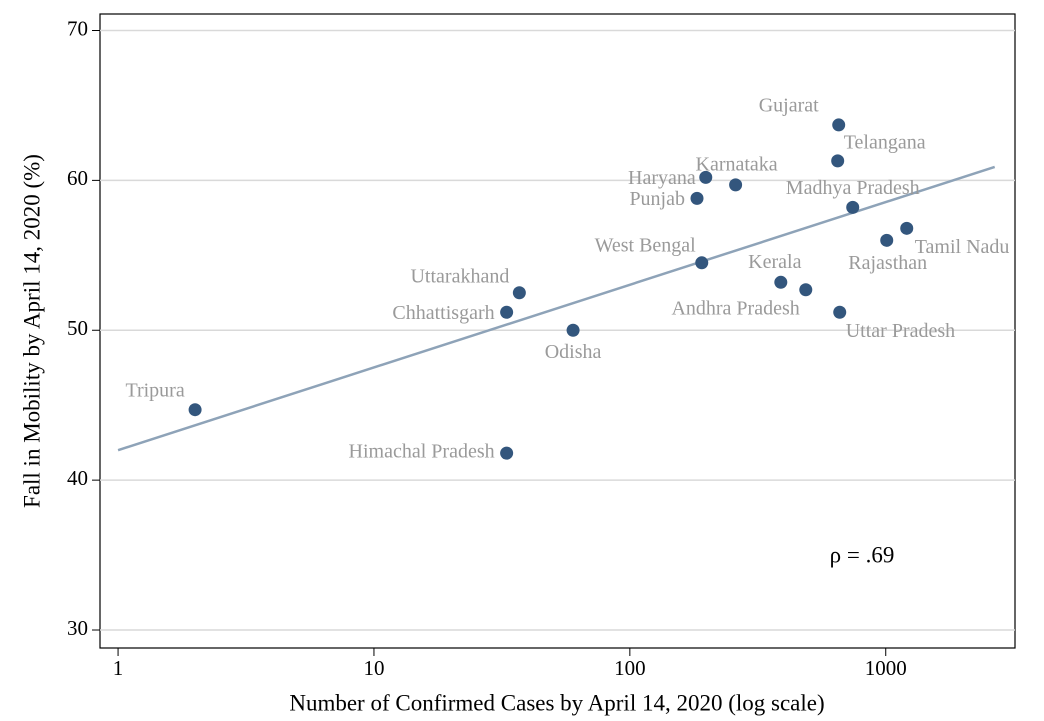 Image resolution: width=1044 pixels, height=721 pixels. What do you see at coordinates (885, 142) in the screenshot?
I see `point-label: Telangana` at bounding box center [885, 142].